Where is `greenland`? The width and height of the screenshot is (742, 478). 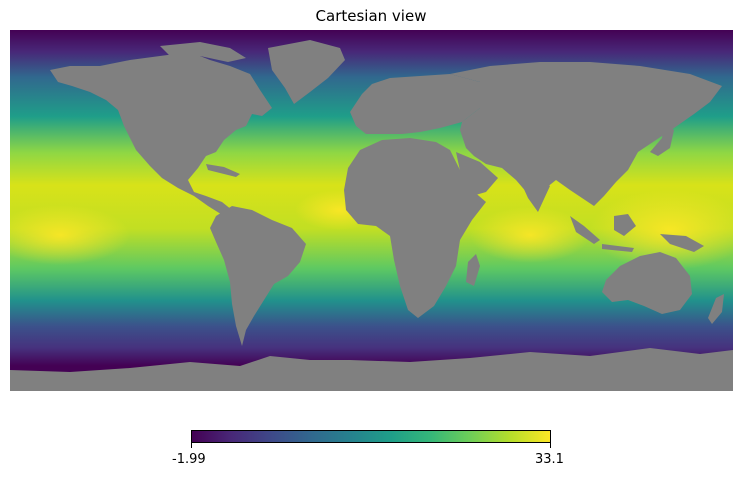
greenland is located at coordinates (306, 72).